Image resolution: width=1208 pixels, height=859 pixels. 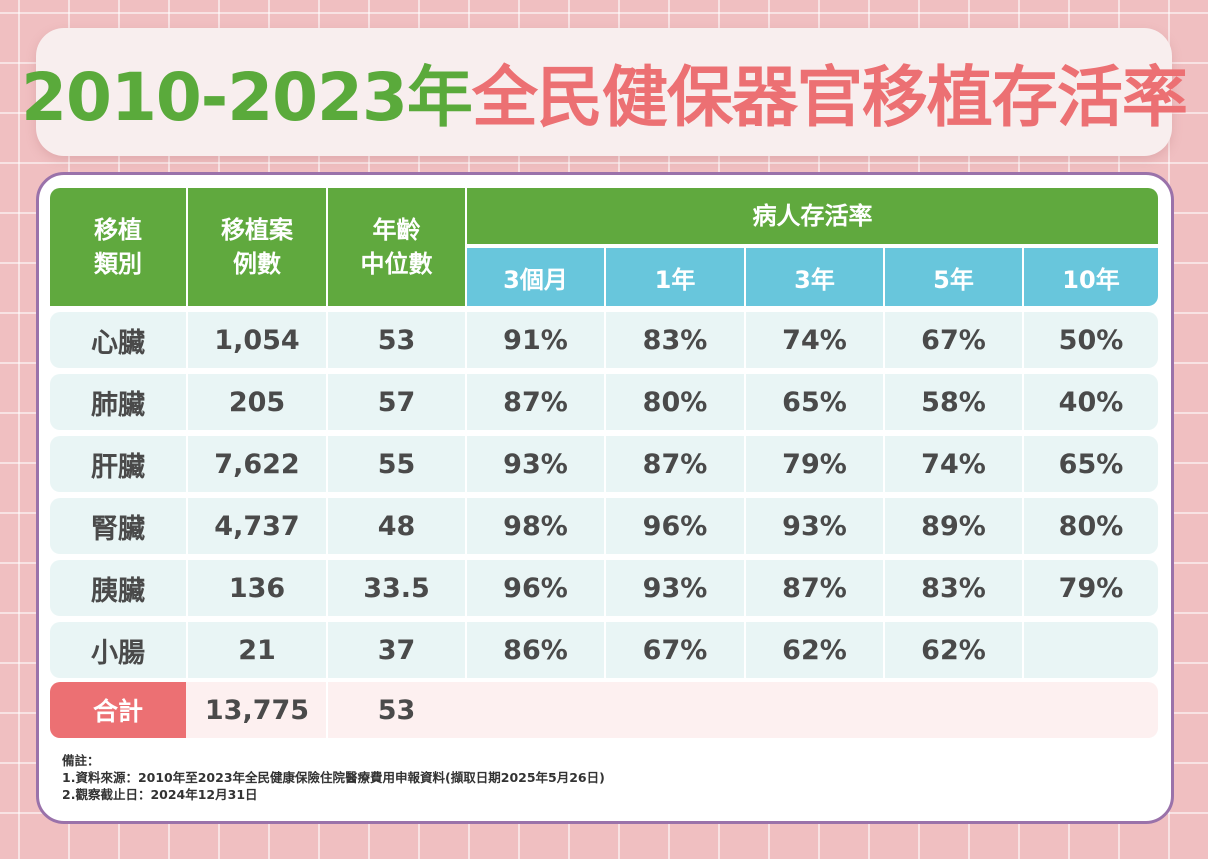 What do you see at coordinates (81, 760) in the screenshot?
I see `notes-heading: 備註：` at bounding box center [81, 760].